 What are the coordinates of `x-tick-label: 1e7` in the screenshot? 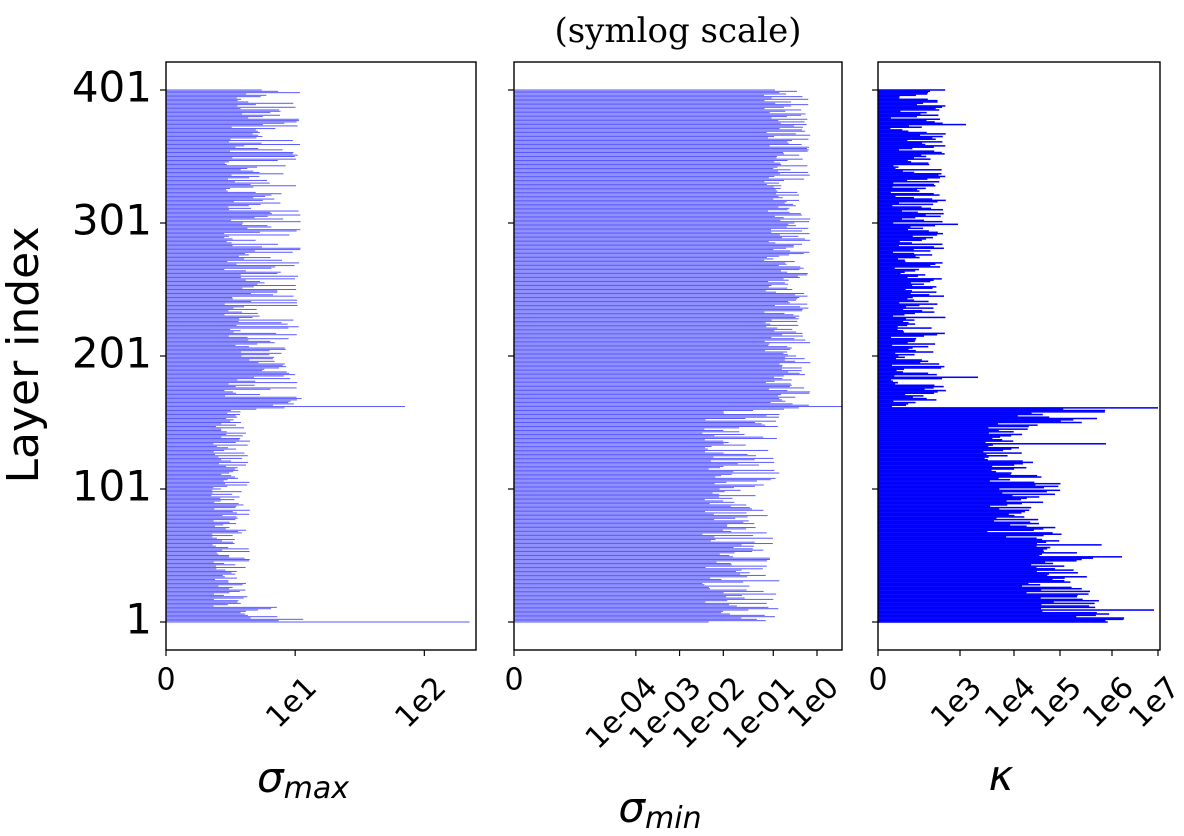 It's located at (1153, 702).